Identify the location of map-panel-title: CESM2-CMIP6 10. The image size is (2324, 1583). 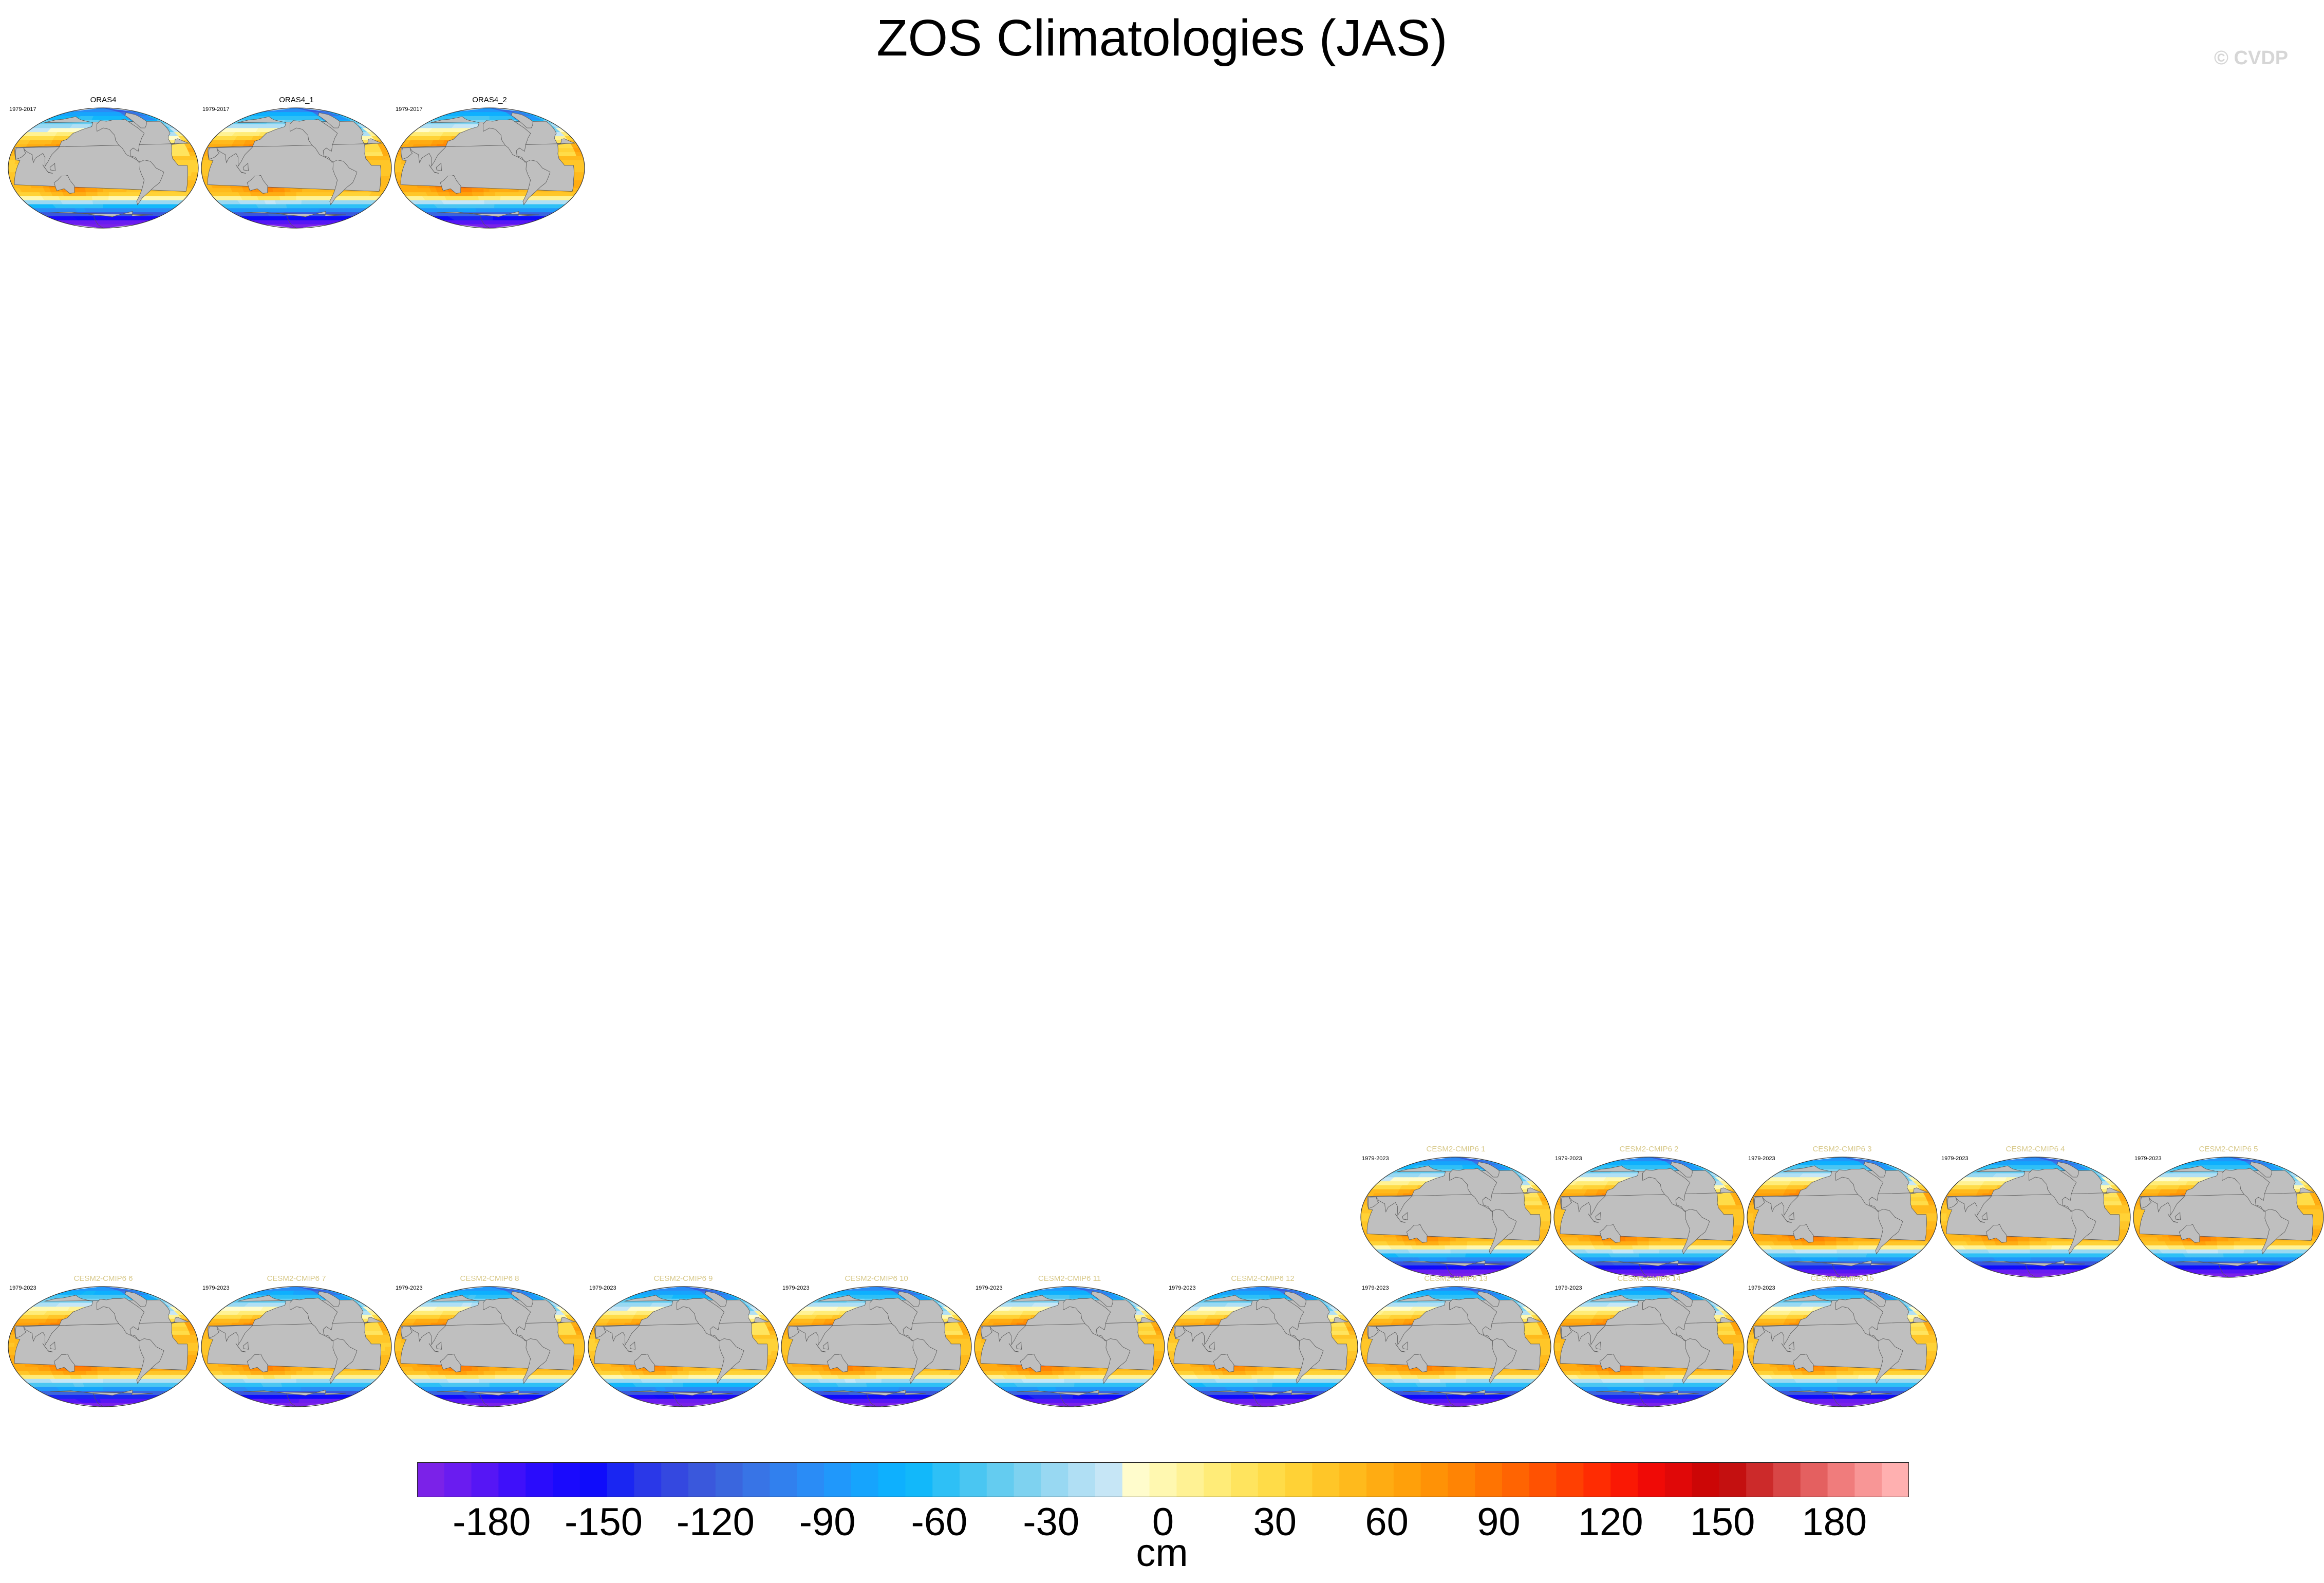
(876, 1279).